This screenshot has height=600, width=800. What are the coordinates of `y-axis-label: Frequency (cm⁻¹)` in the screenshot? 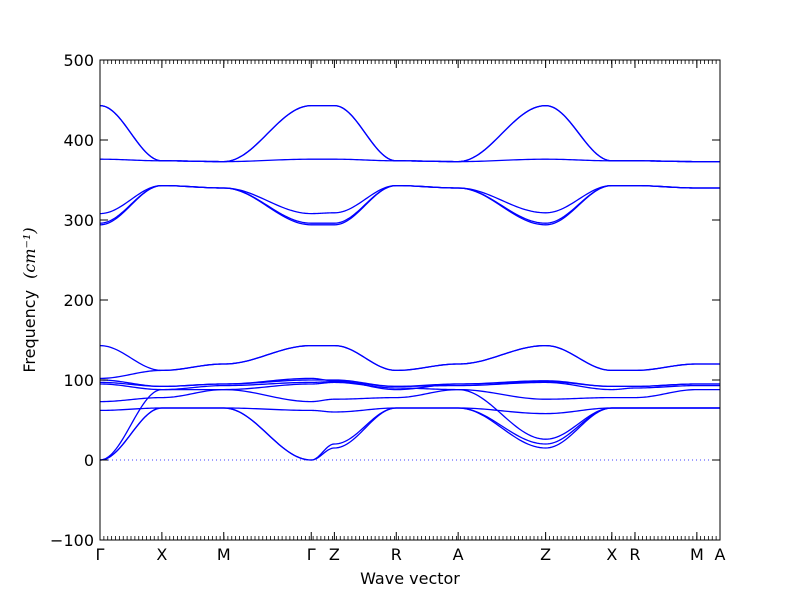 It's located at (29, 299).